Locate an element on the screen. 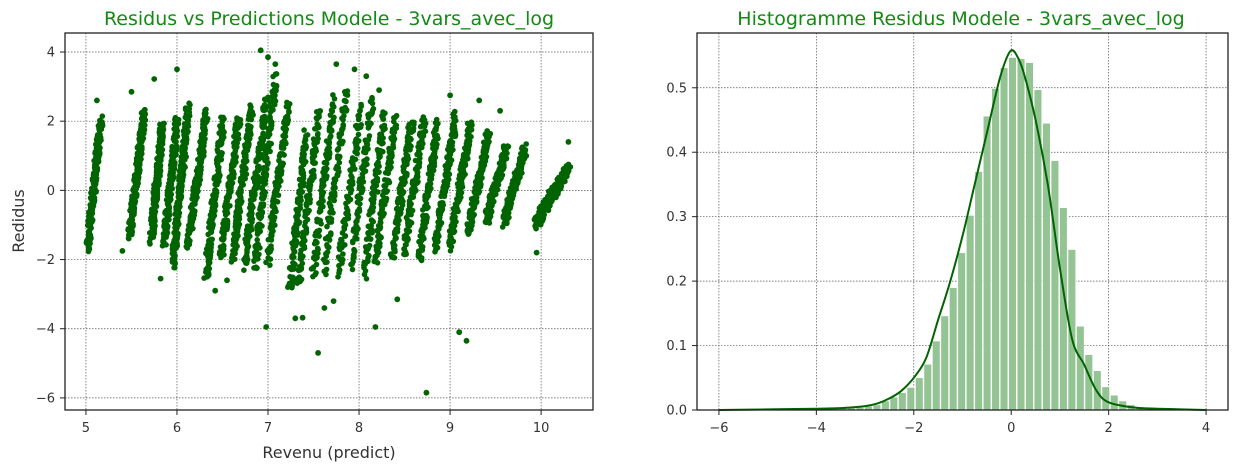 This screenshot has width=1236, height=471. histogram-x-tick-label: 0 is located at coordinates (1011, 428).